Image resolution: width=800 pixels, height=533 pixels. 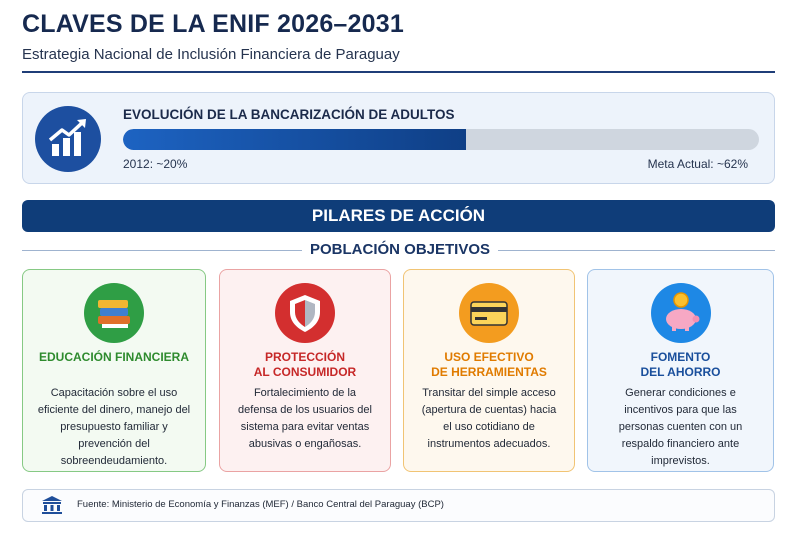 What do you see at coordinates (680, 357) in the screenshot?
I see `card-title-line: FOMENTO` at bounding box center [680, 357].